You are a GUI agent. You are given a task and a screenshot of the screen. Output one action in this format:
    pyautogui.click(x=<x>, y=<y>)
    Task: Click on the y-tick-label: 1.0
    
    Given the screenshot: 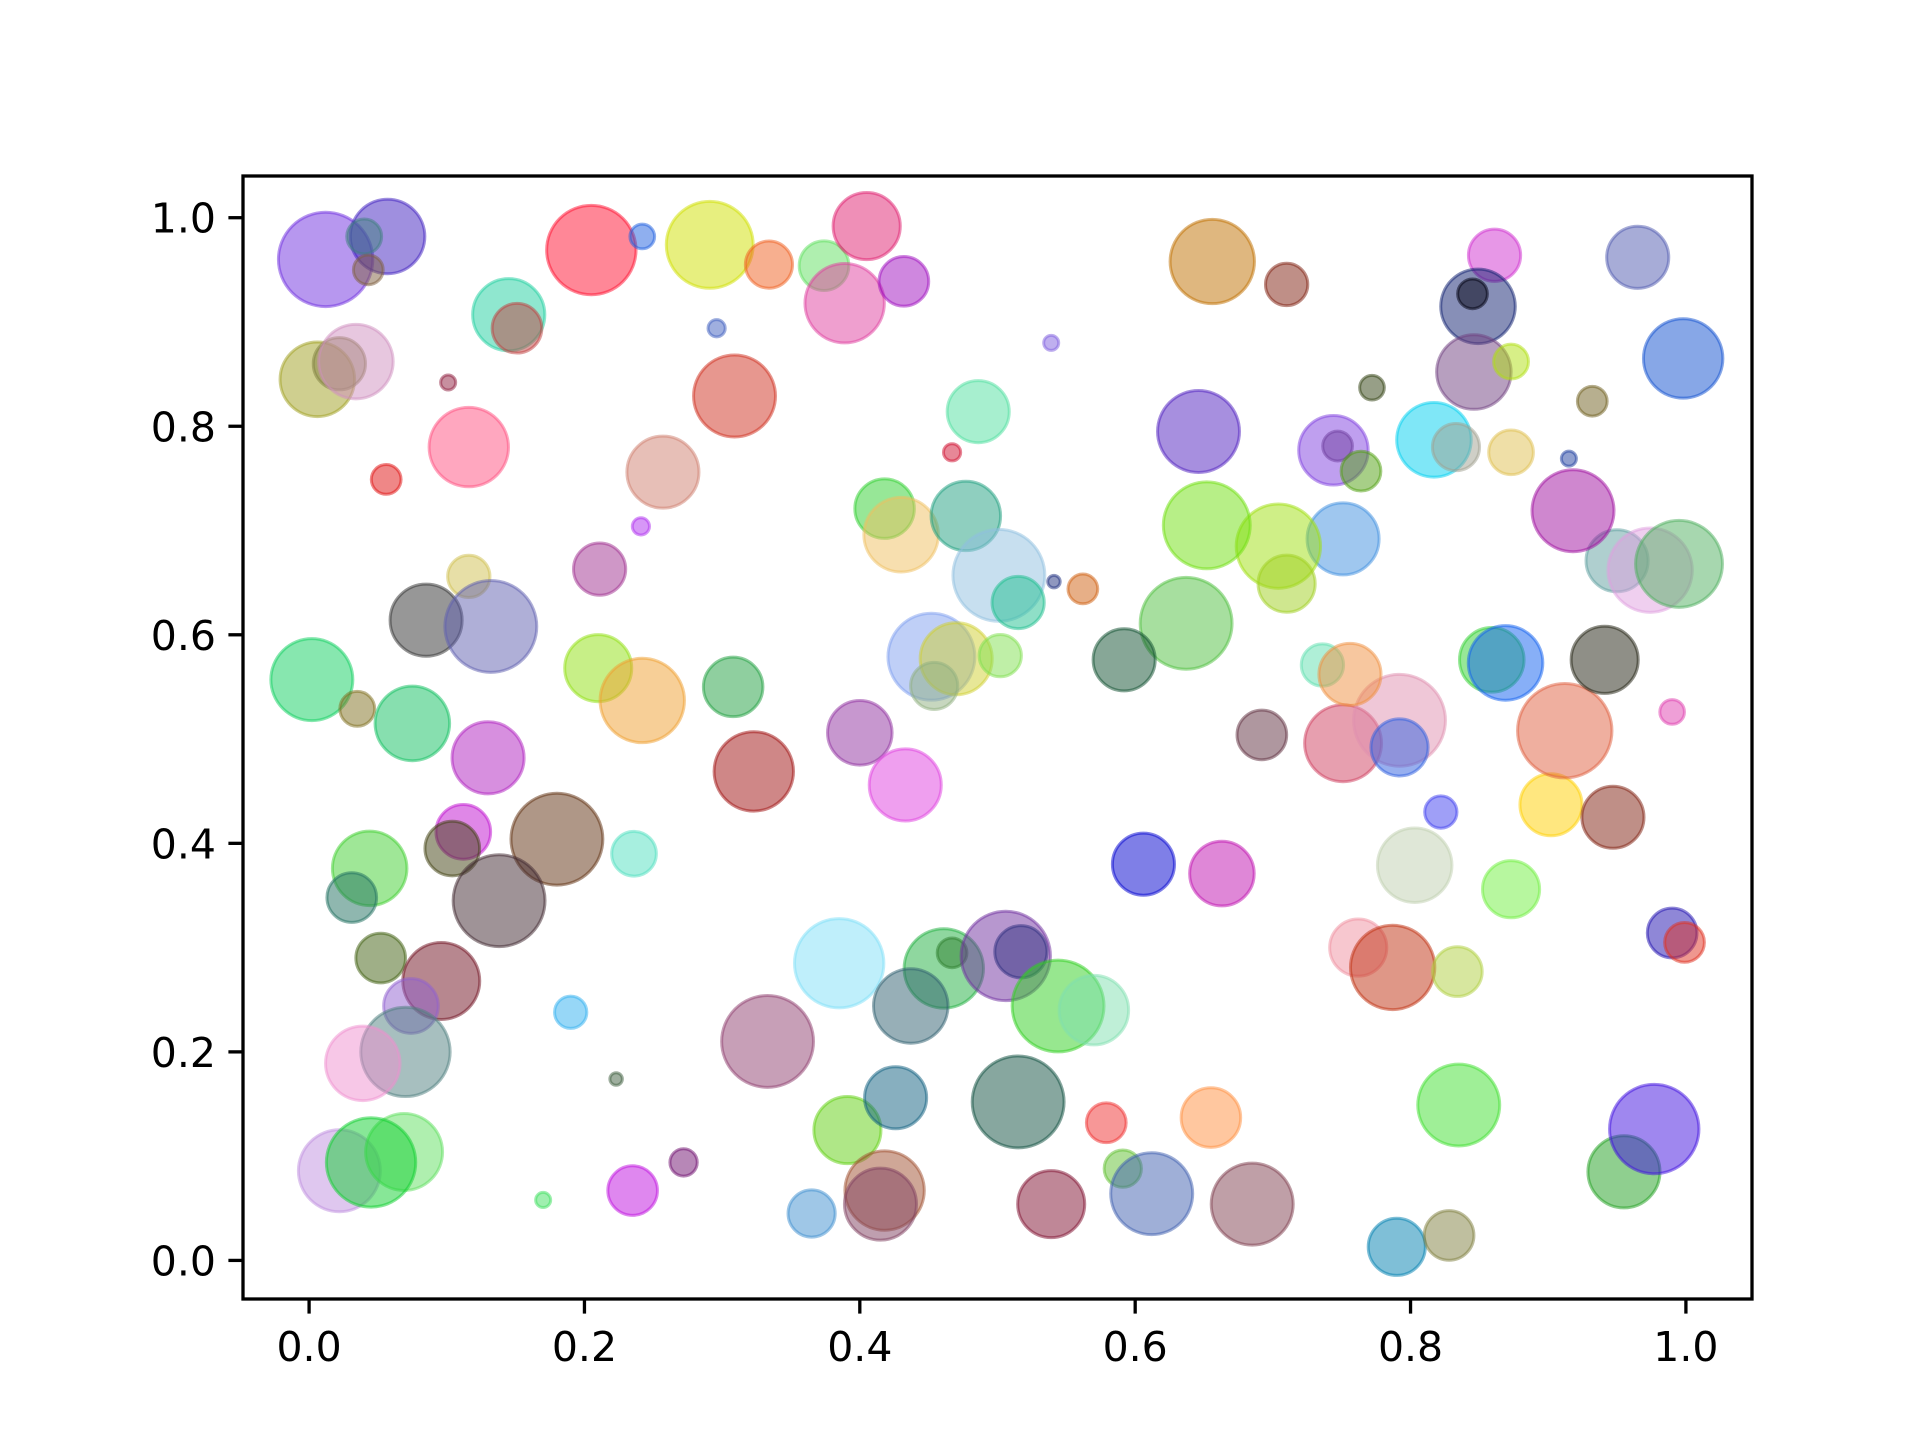 What is the action you would take?
    pyautogui.click(x=183, y=219)
    